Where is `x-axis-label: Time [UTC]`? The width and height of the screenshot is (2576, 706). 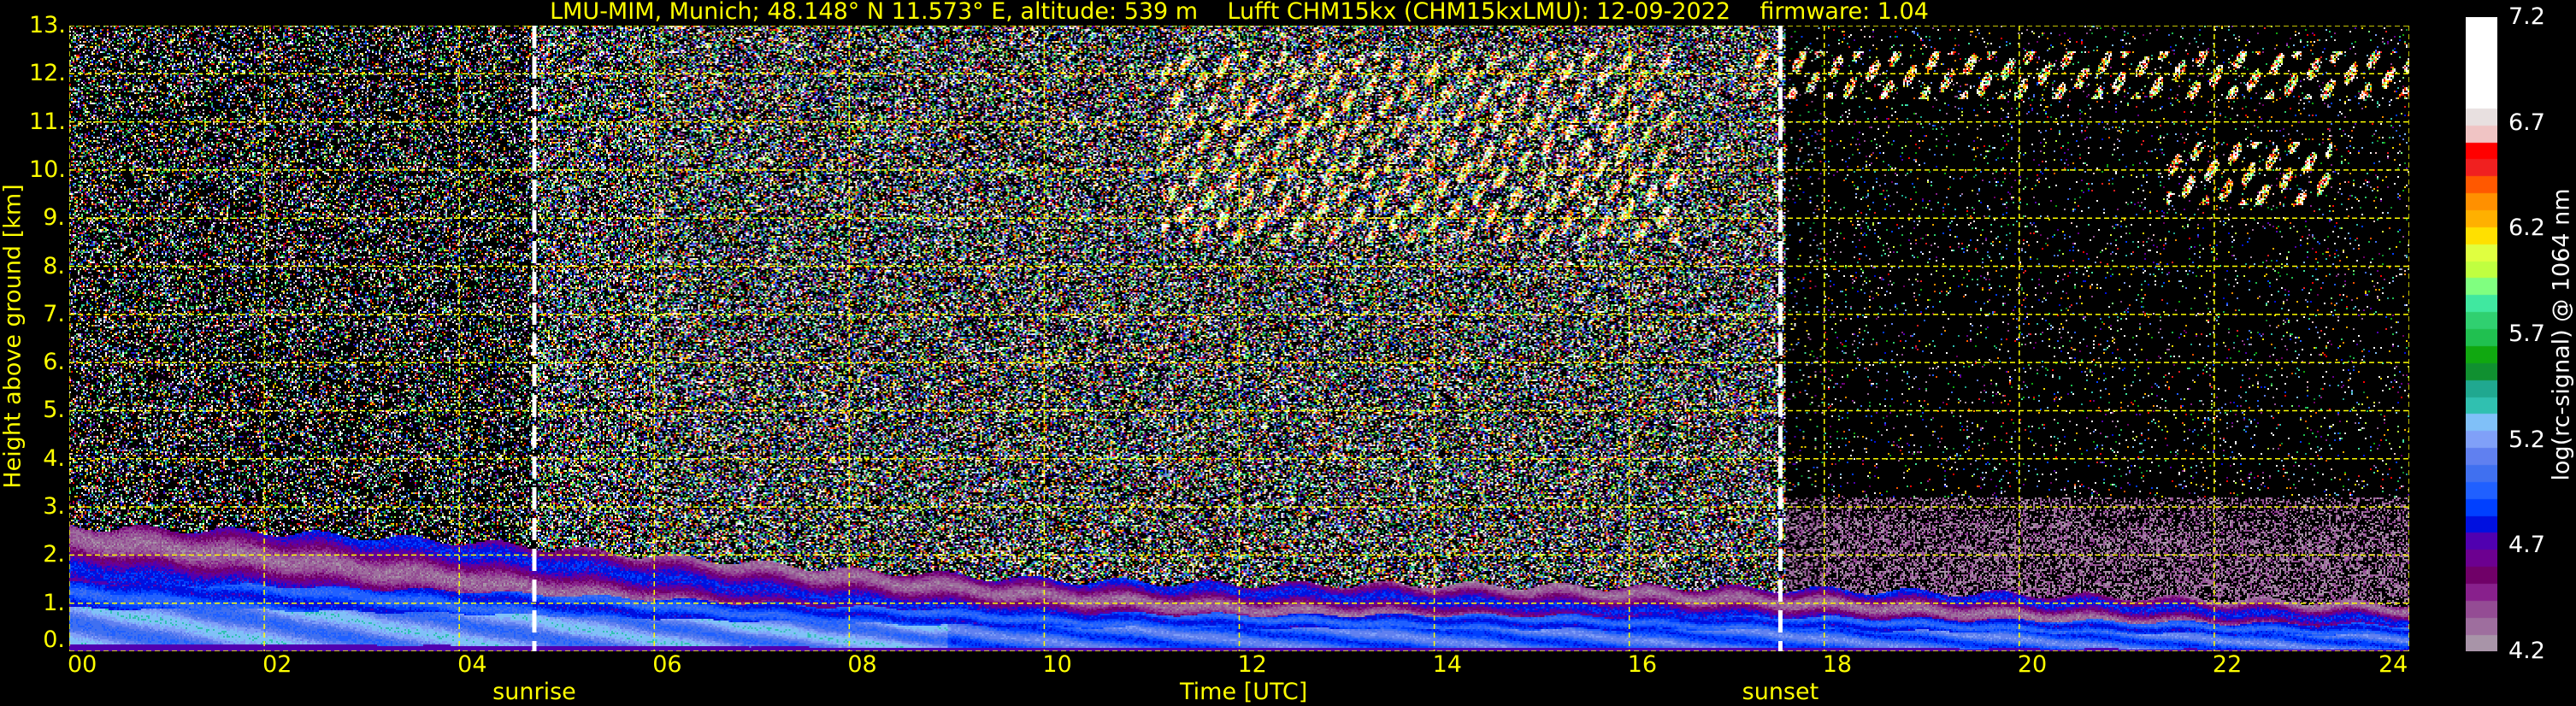
x-axis-label: Time [UTC] is located at coordinates (1244, 692).